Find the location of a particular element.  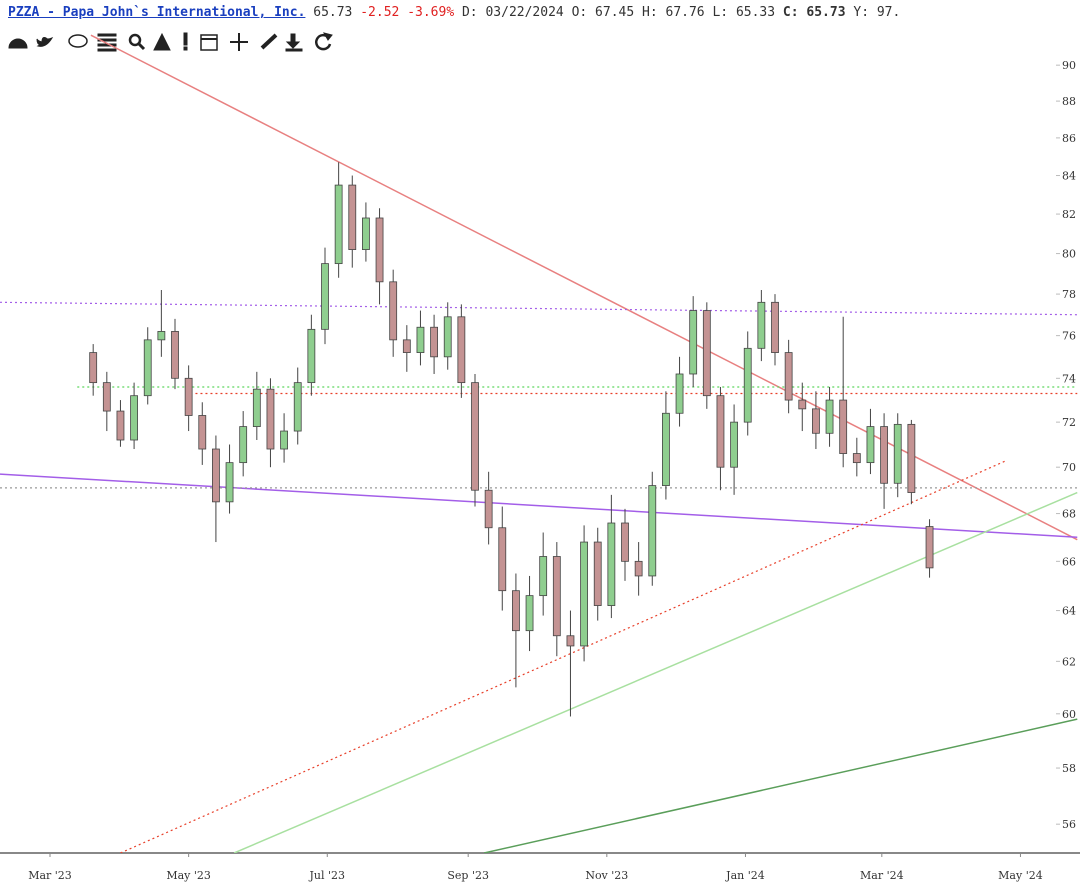

x-tick-label: Nov '23 is located at coordinates (606, 875).